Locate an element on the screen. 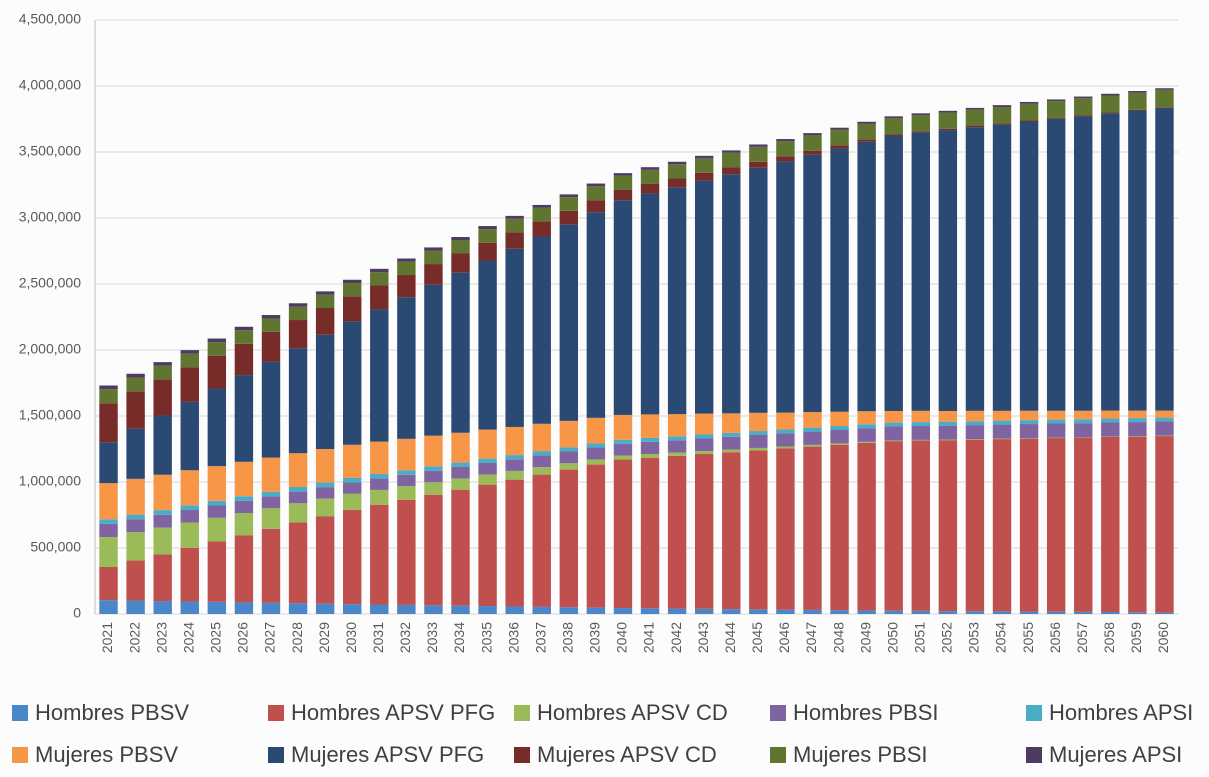 This screenshot has height=777, width=1209. x-tick-label: 2056 is located at coordinates (1055, 637).